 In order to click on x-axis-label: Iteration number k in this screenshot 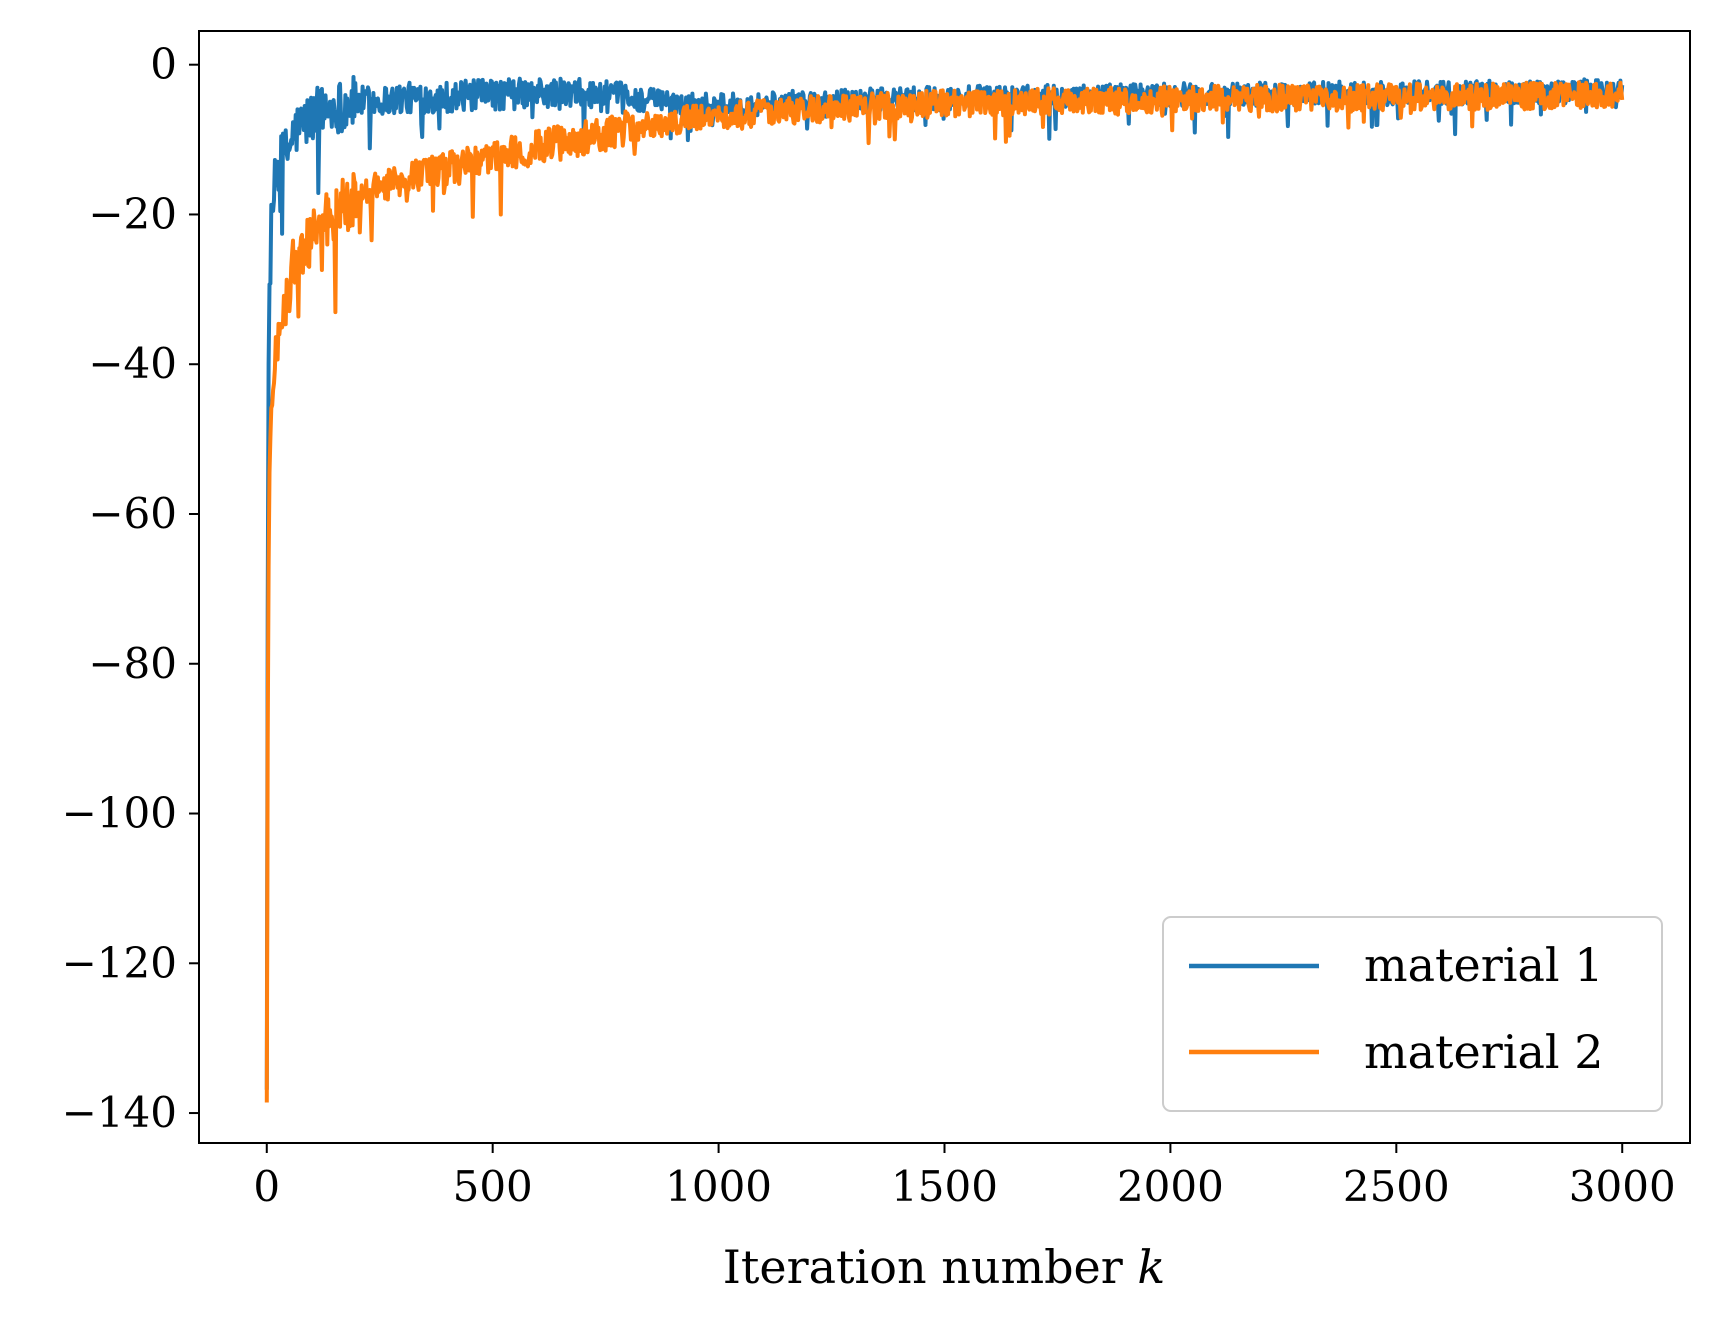, I will do `click(944, 1267)`.